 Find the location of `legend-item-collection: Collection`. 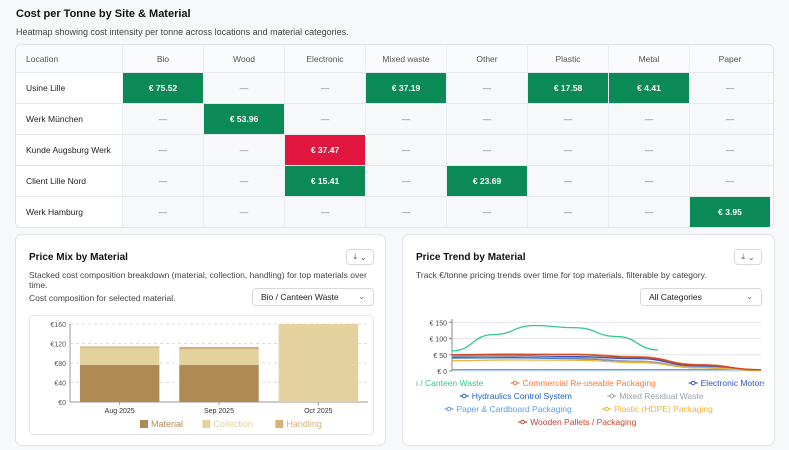

legend-item-collection: Collection is located at coordinates (227, 424).